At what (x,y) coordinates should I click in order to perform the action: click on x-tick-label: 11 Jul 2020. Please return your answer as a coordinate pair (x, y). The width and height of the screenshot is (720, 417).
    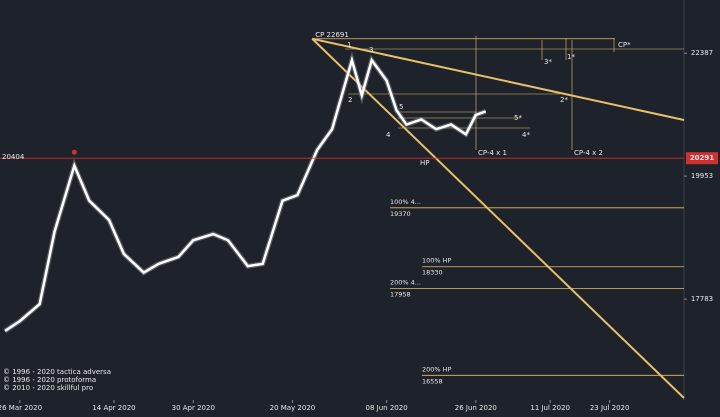
    Looking at the image, I should click on (550, 408).